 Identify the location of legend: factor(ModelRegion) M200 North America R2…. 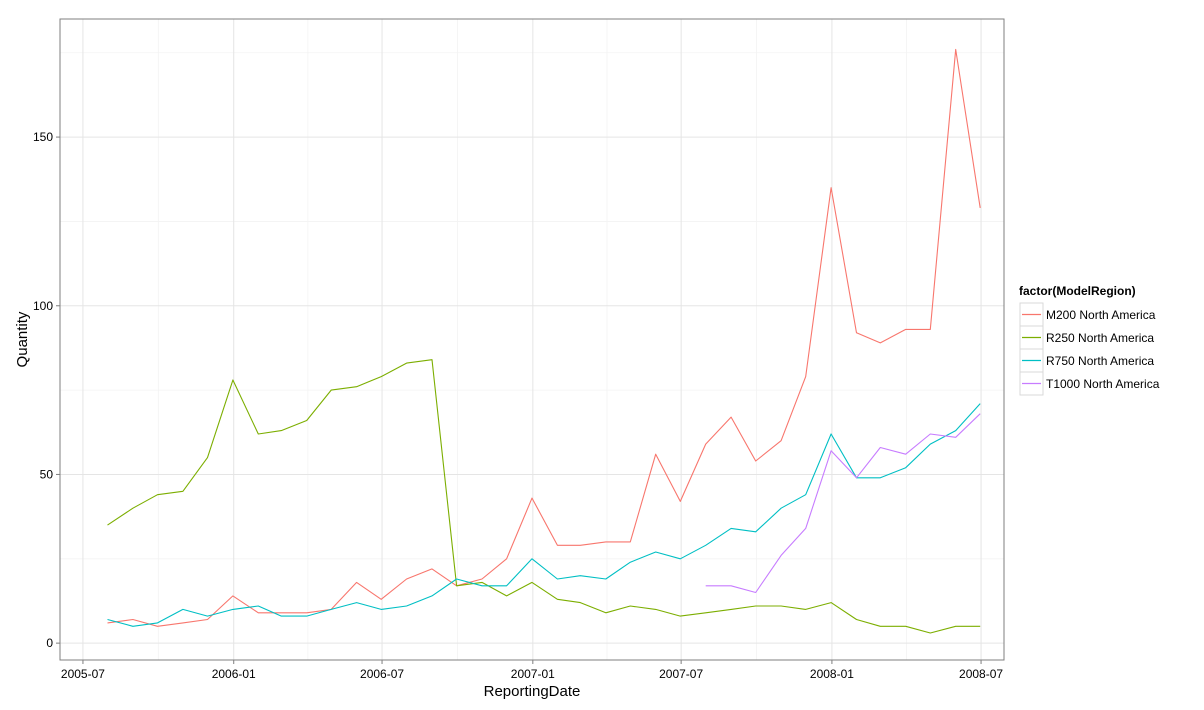
(1089, 340).